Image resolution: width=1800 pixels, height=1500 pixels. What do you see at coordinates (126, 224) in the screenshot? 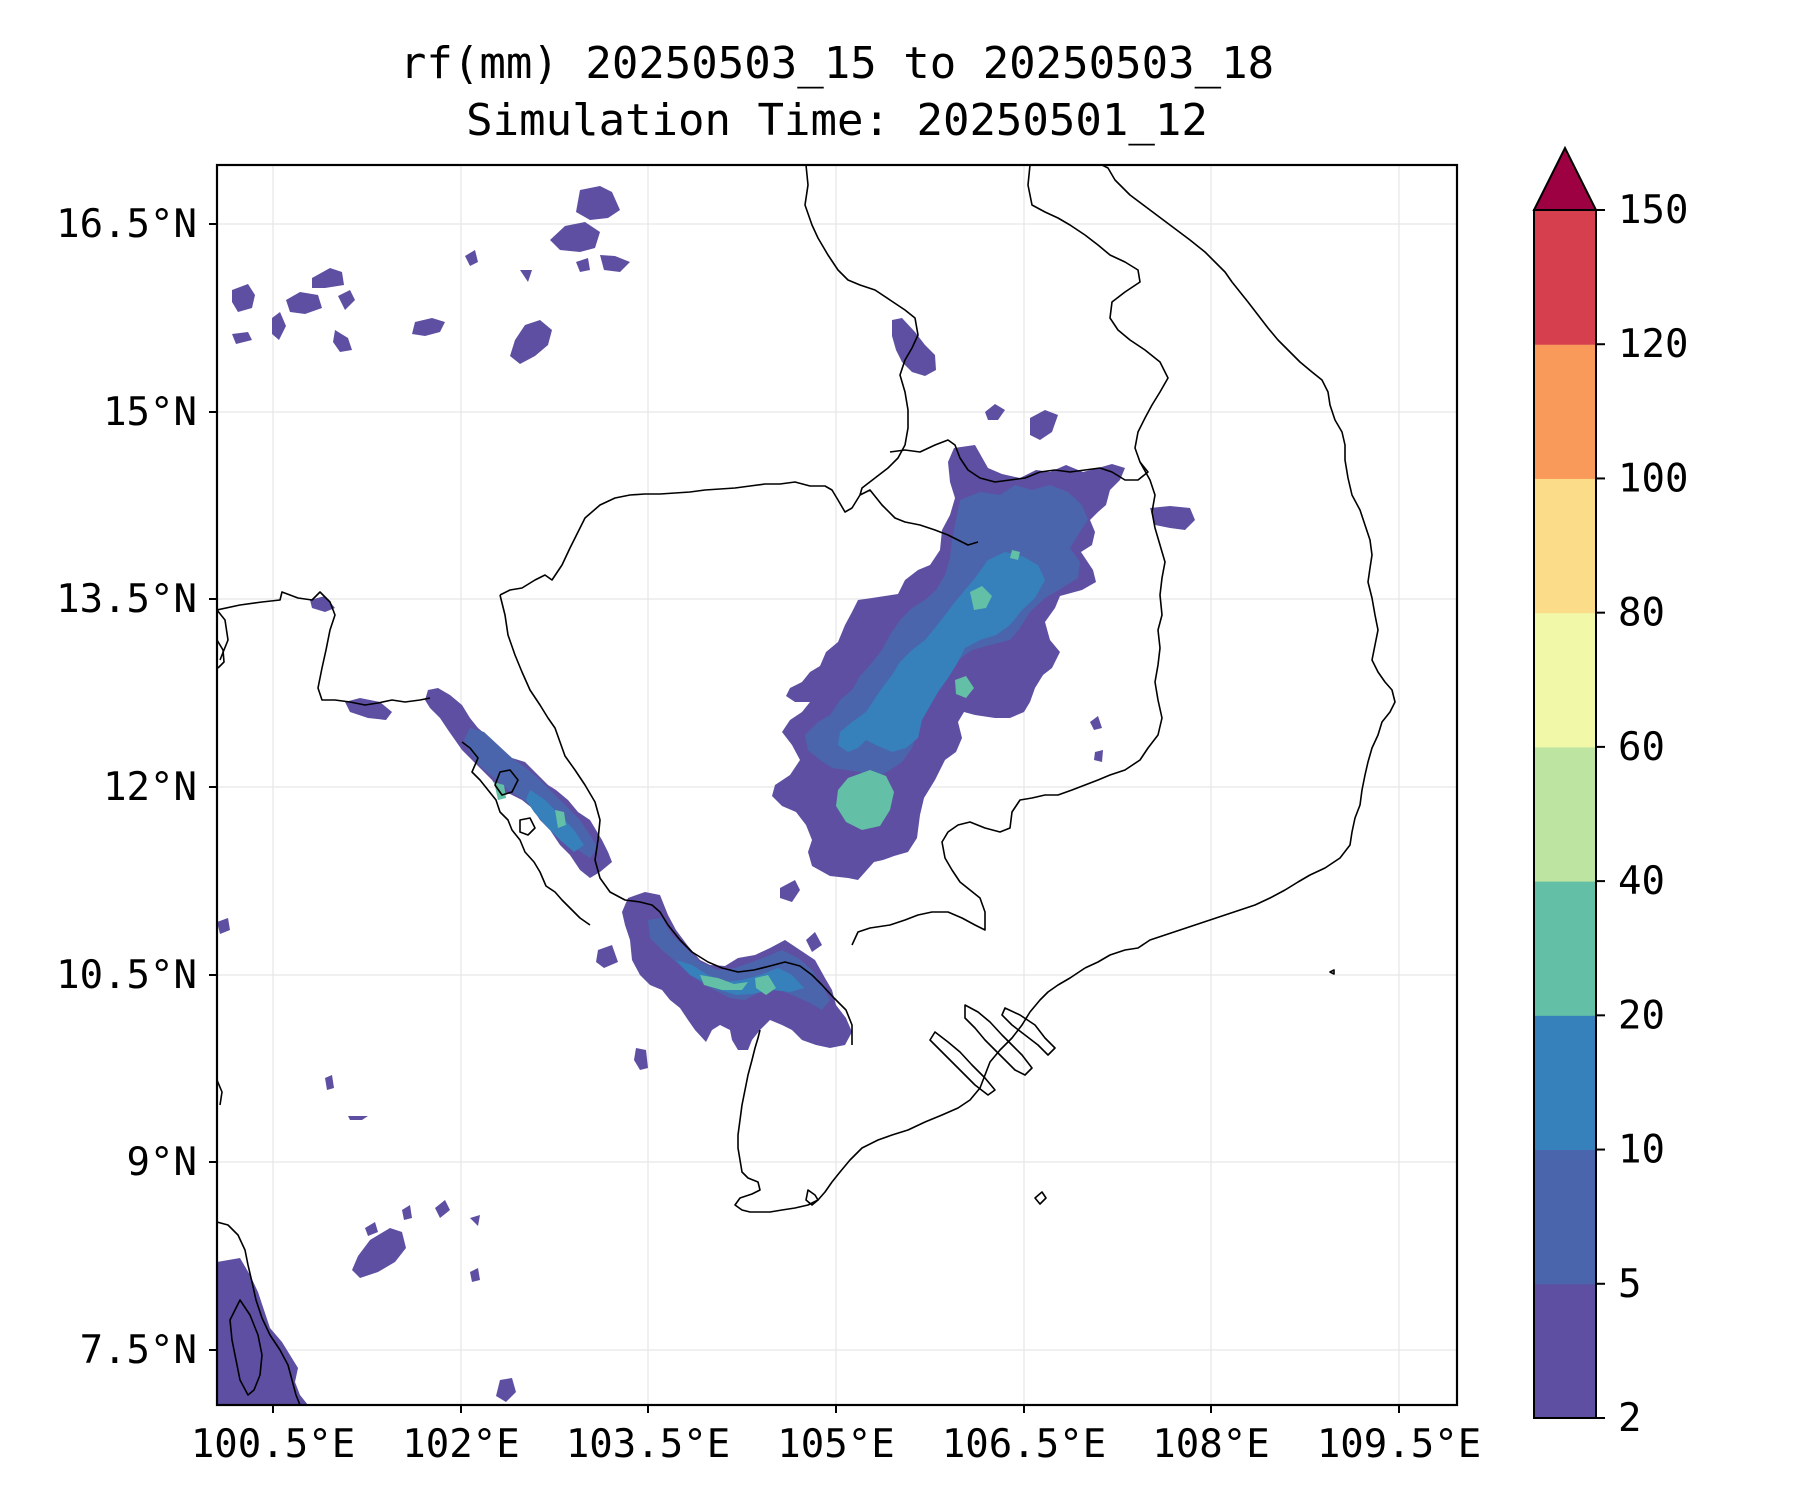
I see `lat-tick-label: 16.5°N` at bounding box center [126, 224].